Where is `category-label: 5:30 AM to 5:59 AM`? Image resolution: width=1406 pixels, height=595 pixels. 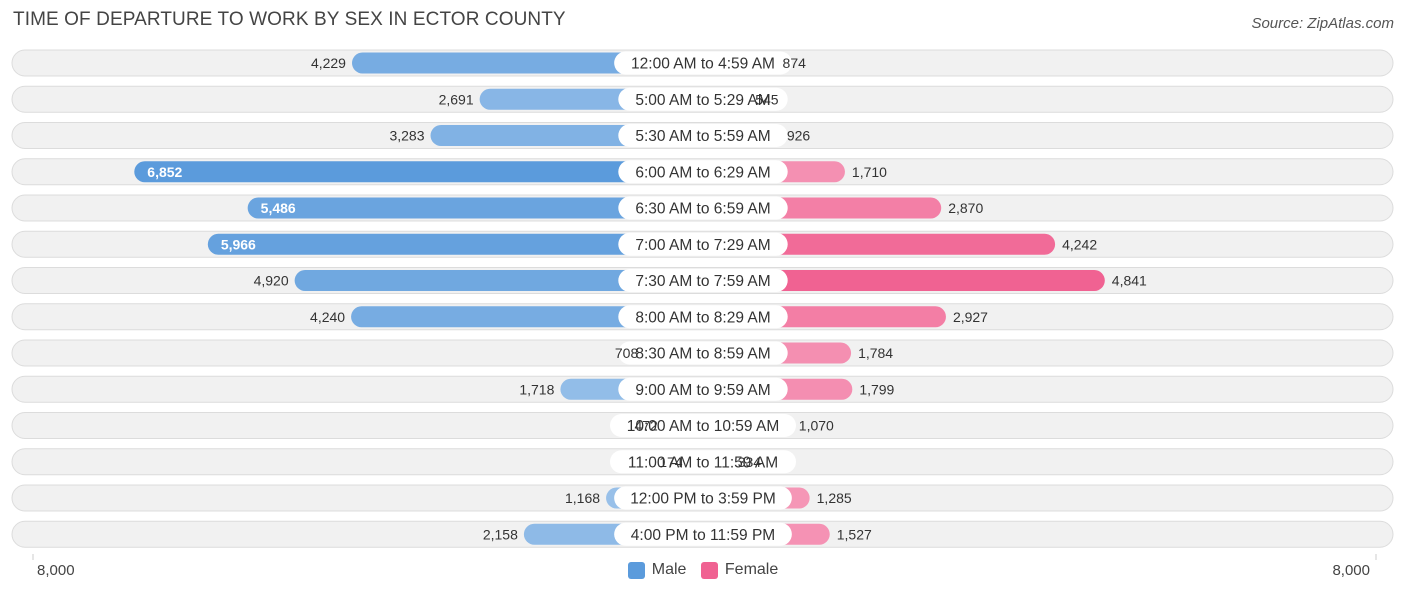
category-label: 5:30 AM to 5:59 AM is located at coordinates (702, 136).